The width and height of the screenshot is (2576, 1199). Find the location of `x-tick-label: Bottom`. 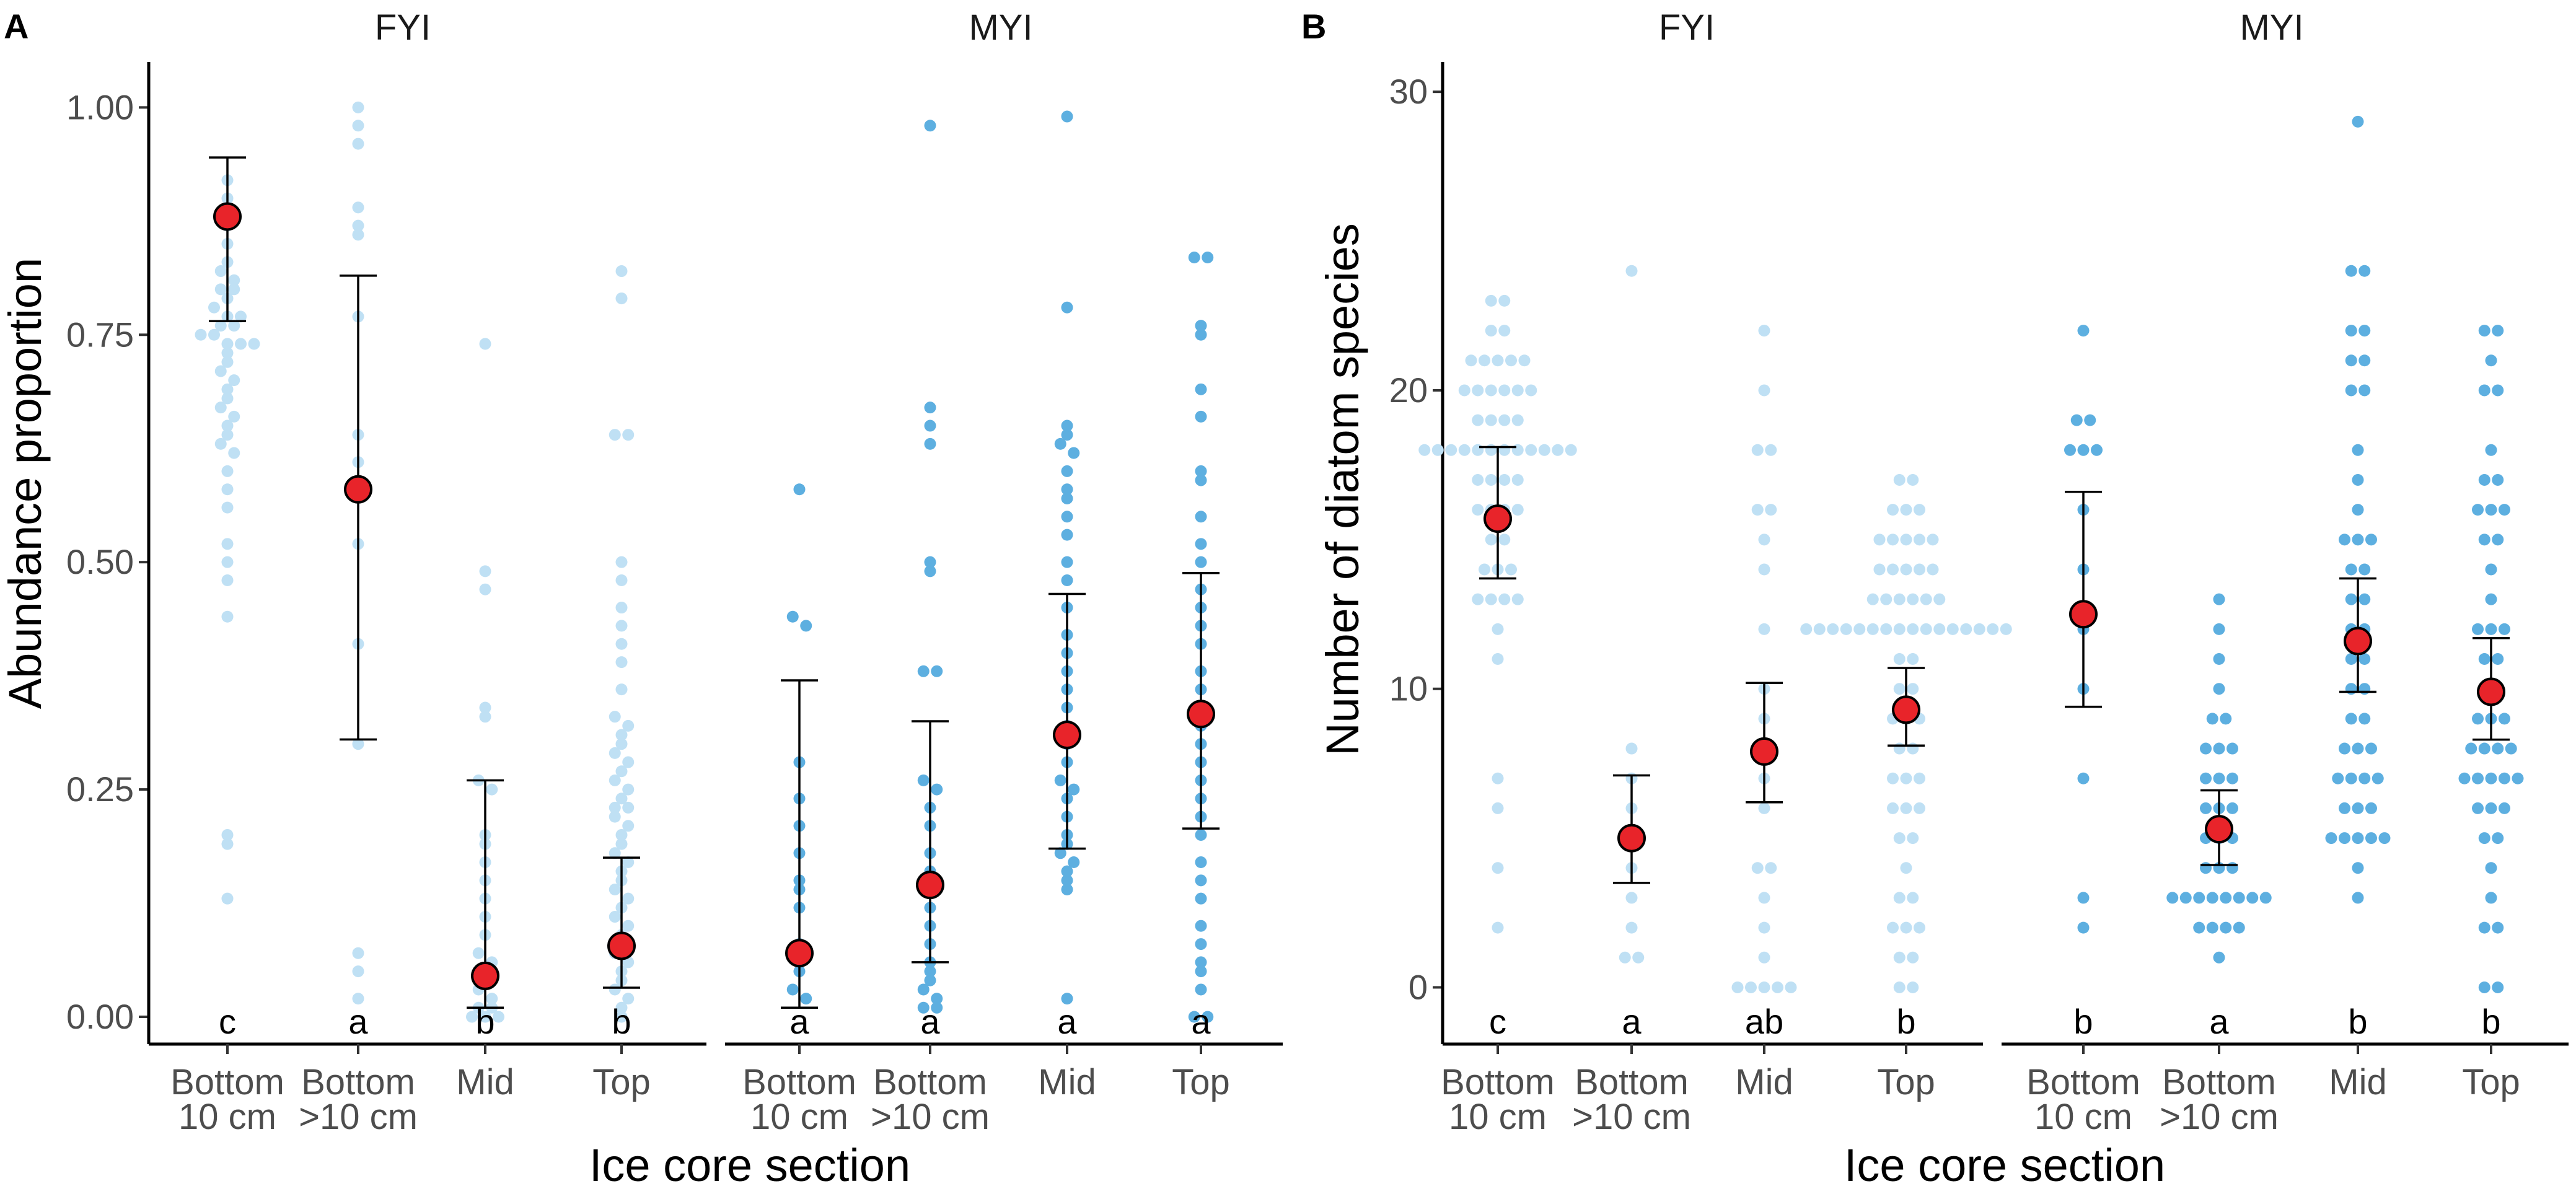

x-tick-label: Bottom is located at coordinates (2083, 1082).